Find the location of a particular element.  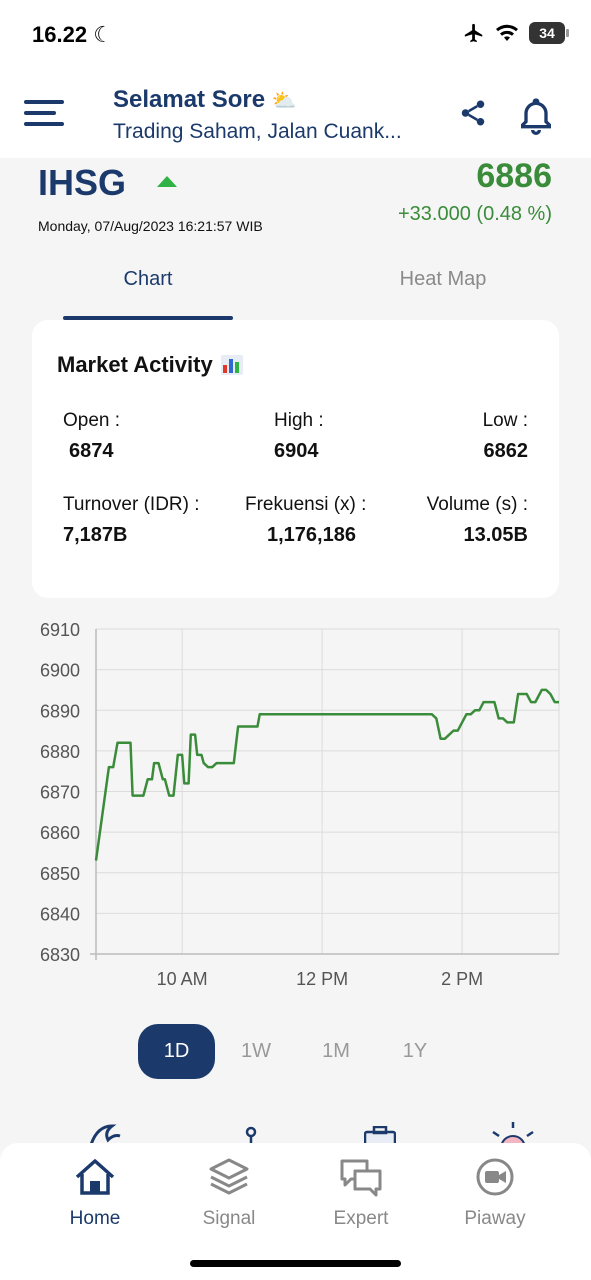

status-time: 16.22 ☾ is located at coordinates (72, 35).